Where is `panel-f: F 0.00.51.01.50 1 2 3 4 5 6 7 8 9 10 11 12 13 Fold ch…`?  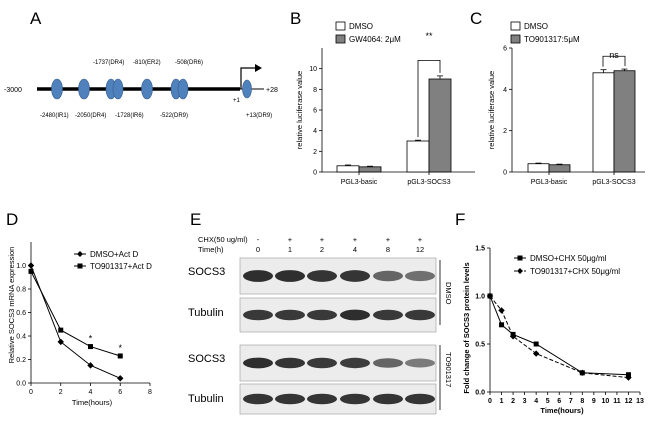
panel-f: F 0.00.51.01.50 1 2 3 4 5 6 7 8 9 10 11 12 13 Fold ch… is located at coordinates (549, 312).